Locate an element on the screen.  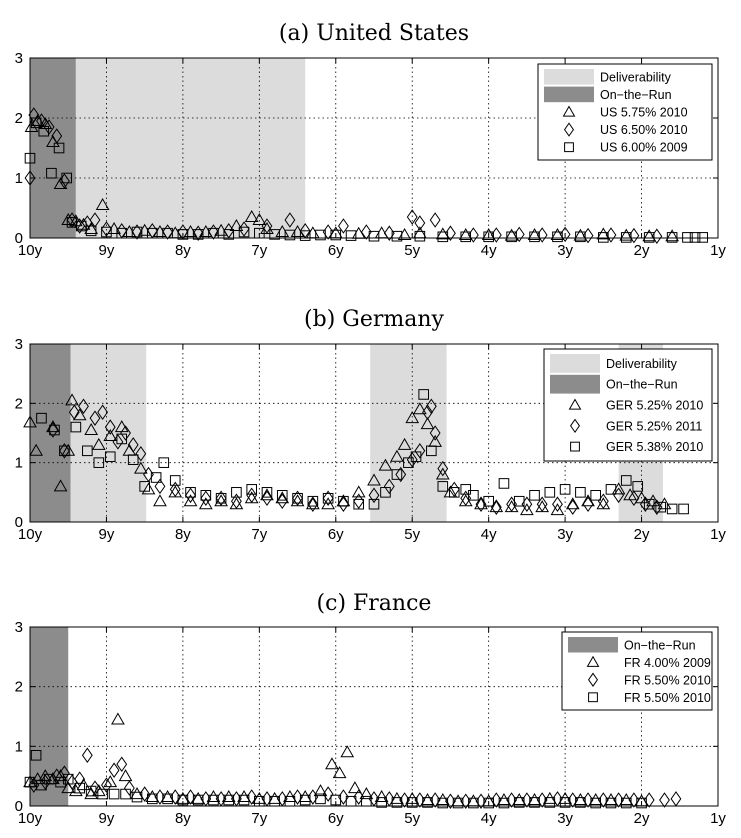
legend-label: On−the−Run is located at coordinates (636, 95).